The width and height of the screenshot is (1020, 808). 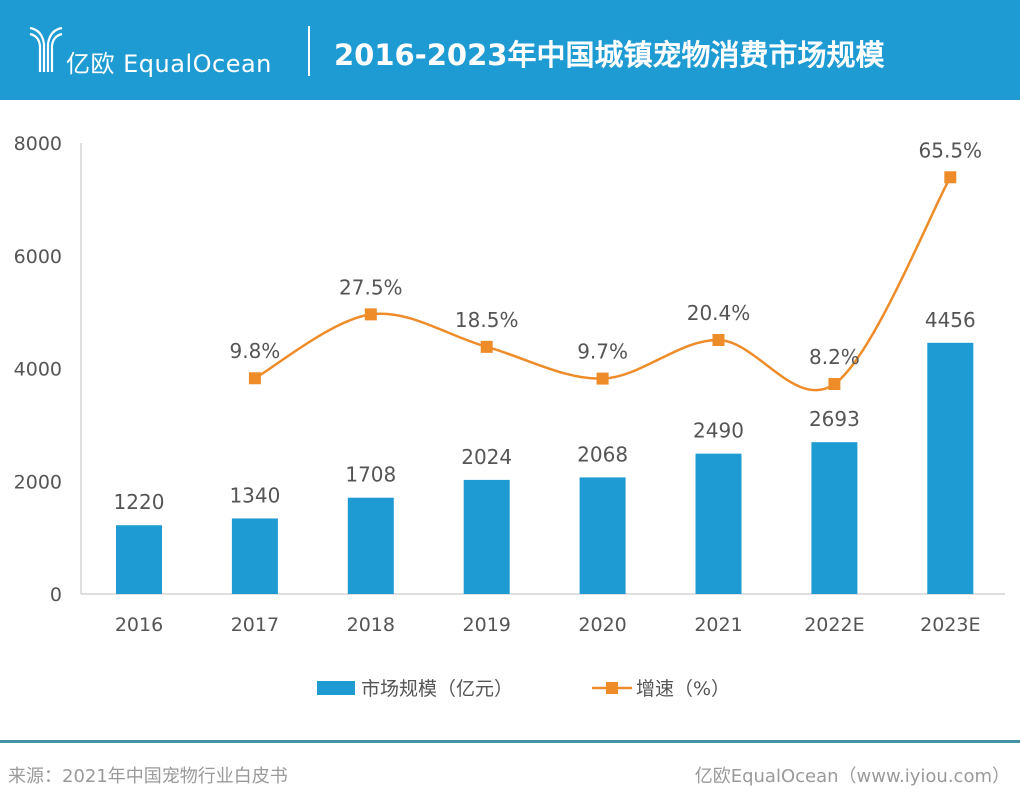 What do you see at coordinates (950, 320) in the screenshot?
I see `bar-data-label: 4456` at bounding box center [950, 320].